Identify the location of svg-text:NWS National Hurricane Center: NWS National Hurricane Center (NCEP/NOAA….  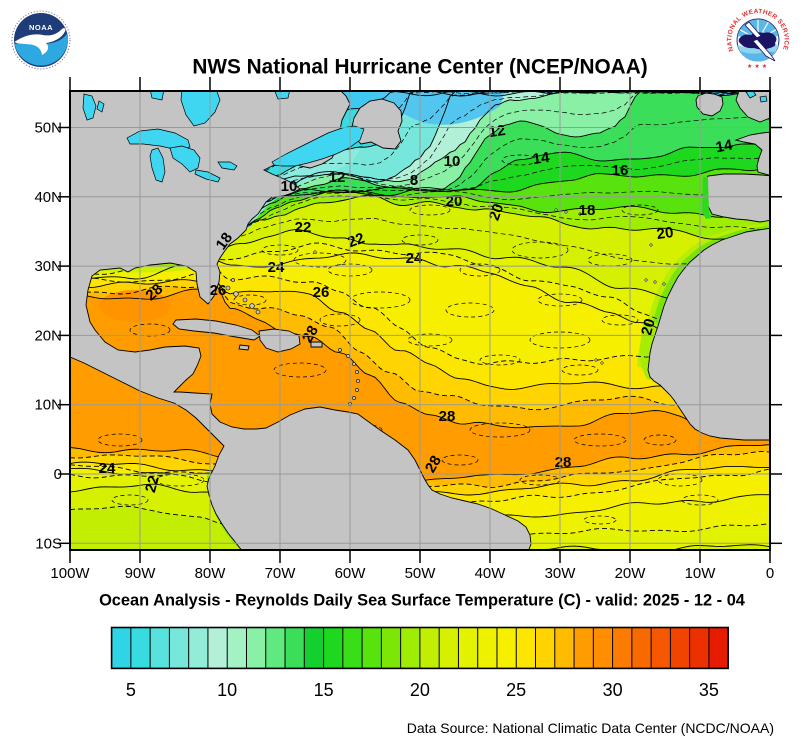
(419, 67).